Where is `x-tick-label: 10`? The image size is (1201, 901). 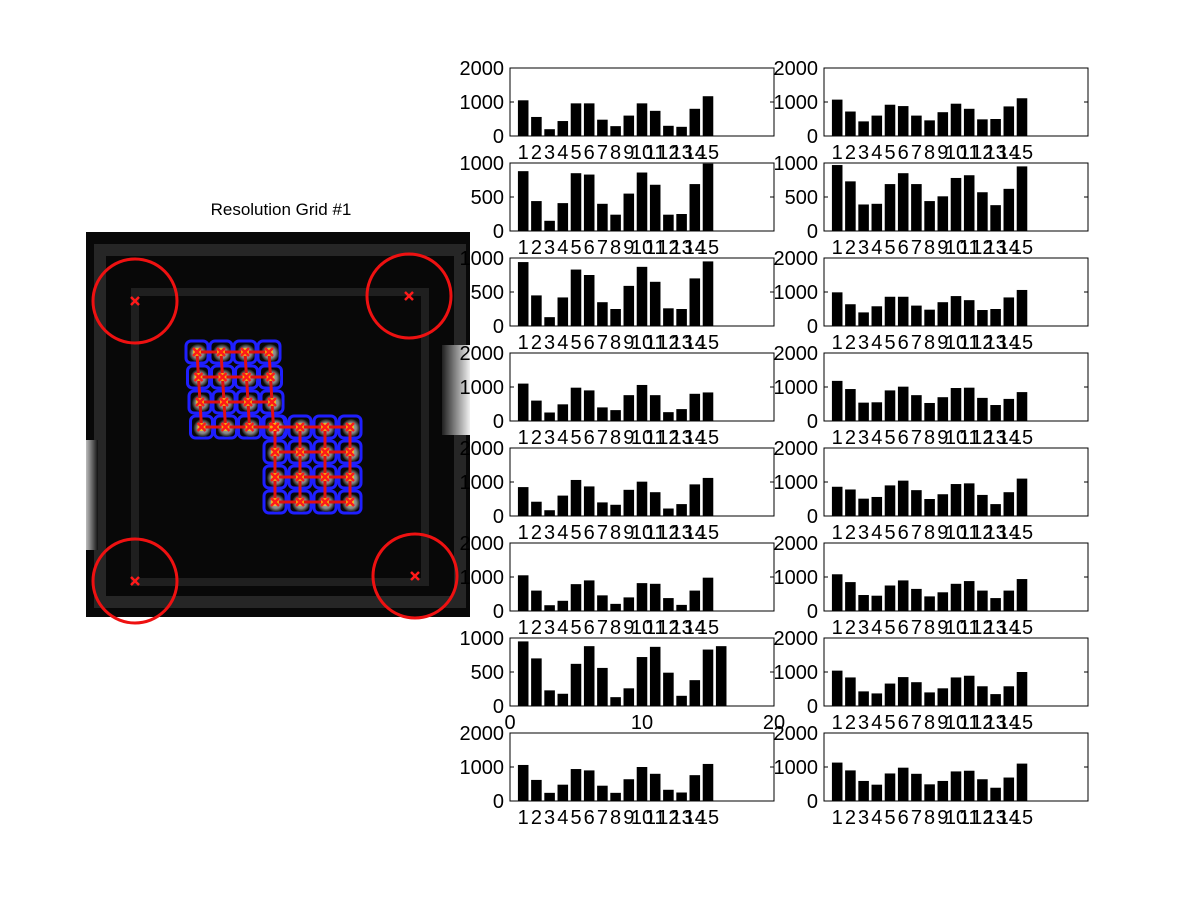
x-tick-label: 10 is located at coordinates (956, 723).